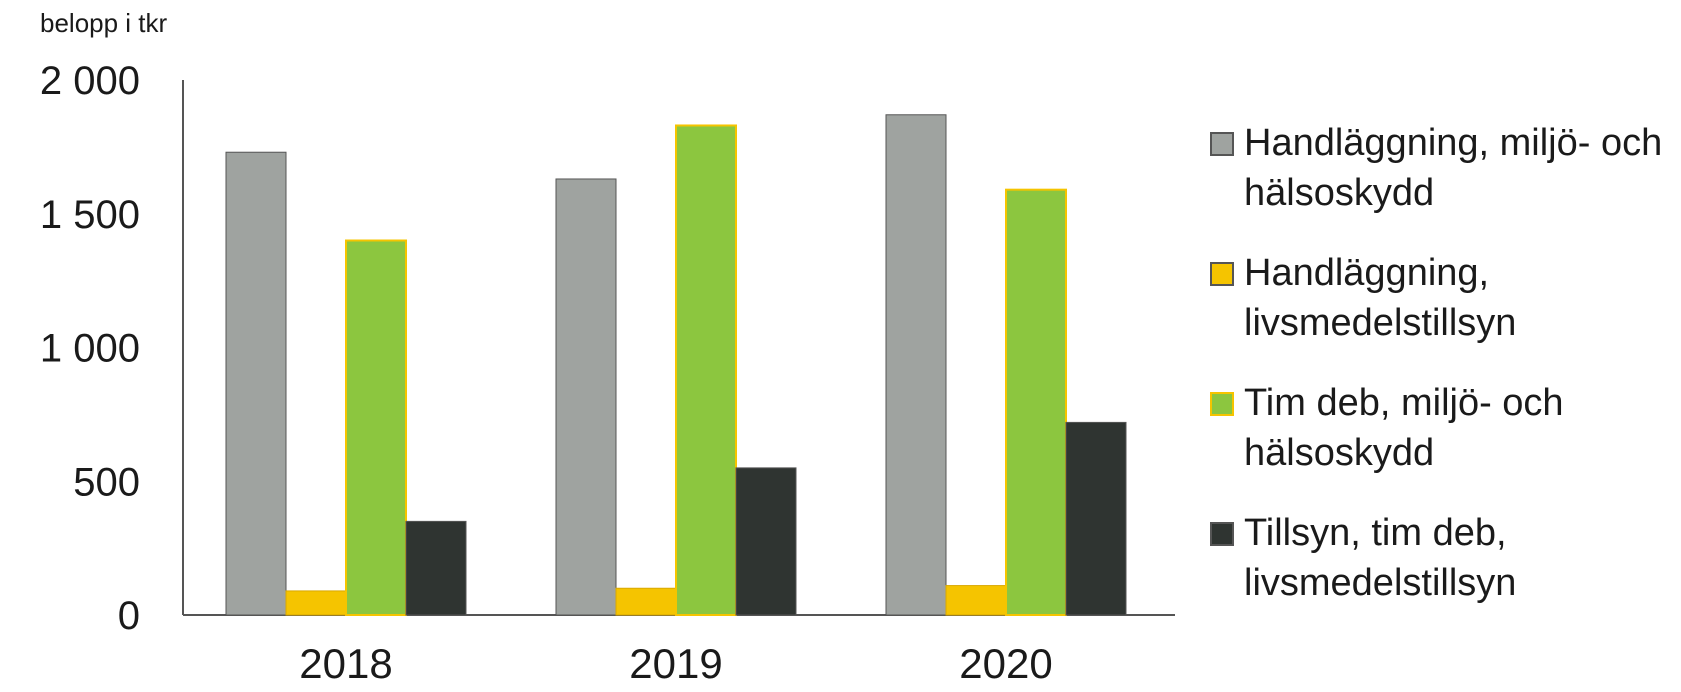 The height and width of the screenshot is (692, 1681). What do you see at coordinates (90, 215) in the screenshot?
I see `y-tick-label: 1 500` at bounding box center [90, 215].